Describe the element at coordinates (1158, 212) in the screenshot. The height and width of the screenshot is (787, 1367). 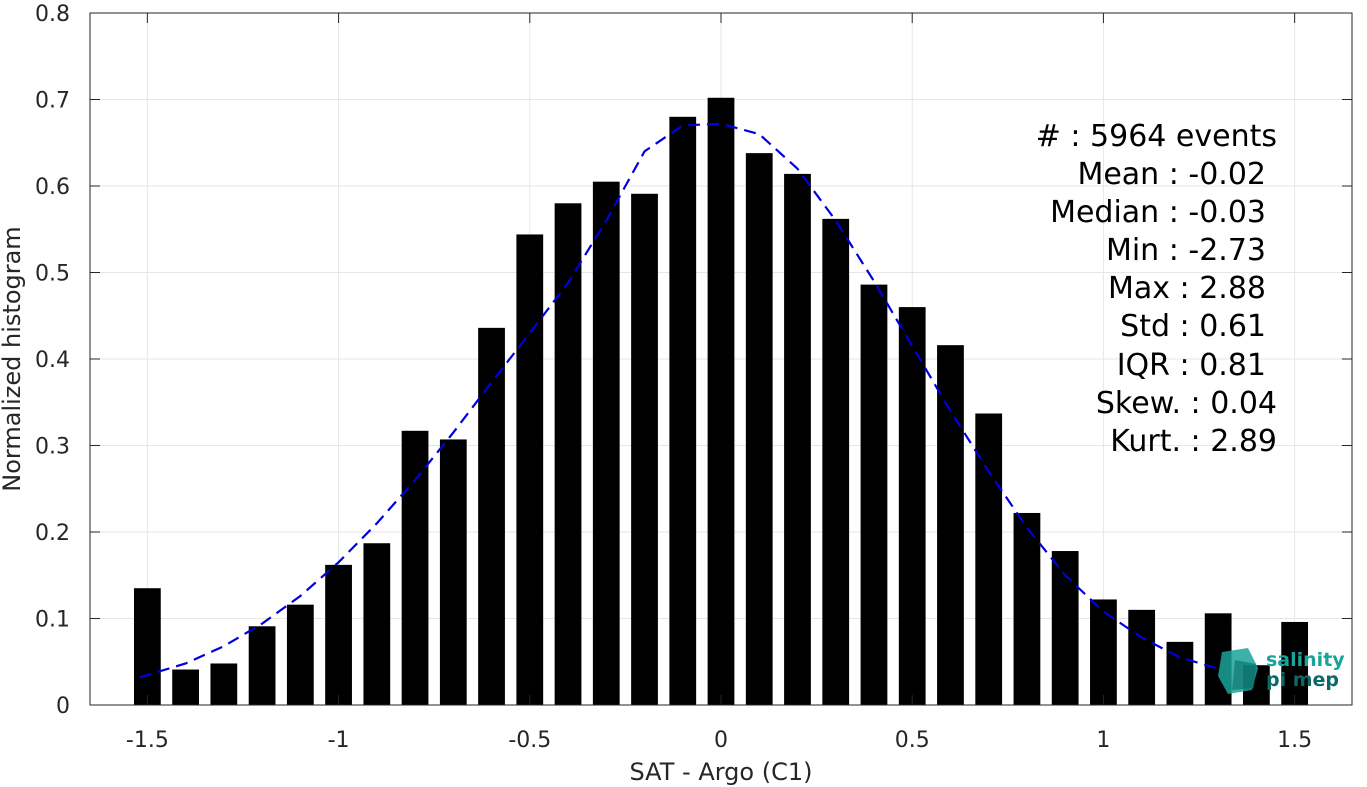
I see `stat-median: Median : -0.03` at that location.